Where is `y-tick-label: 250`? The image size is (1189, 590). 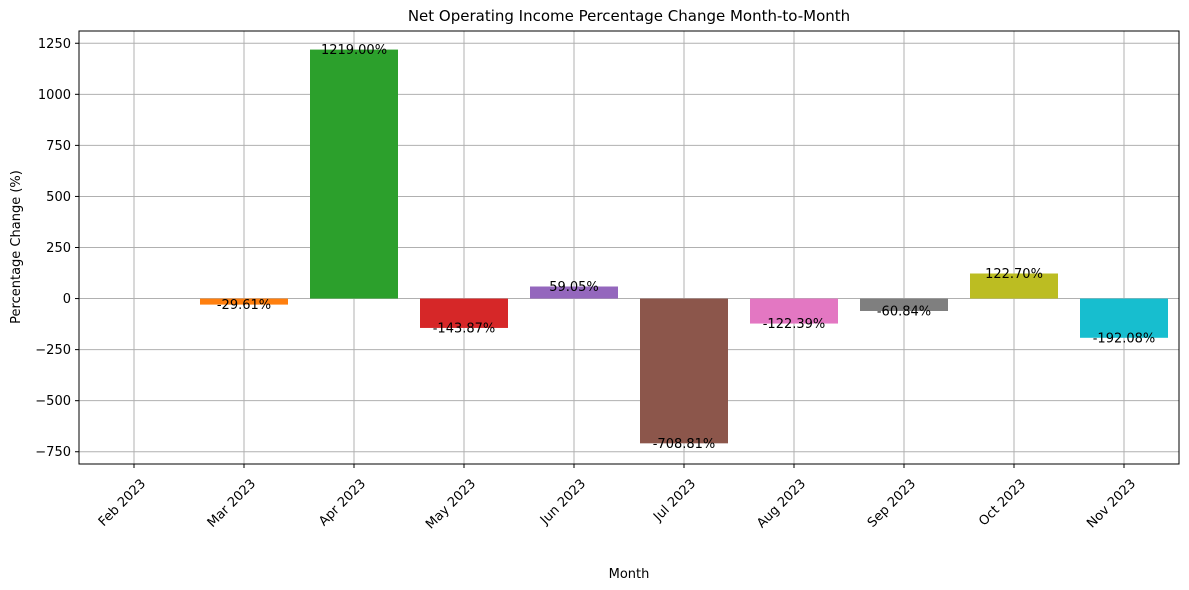
y-tick-label: 250 is located at coordinates (58, 248).